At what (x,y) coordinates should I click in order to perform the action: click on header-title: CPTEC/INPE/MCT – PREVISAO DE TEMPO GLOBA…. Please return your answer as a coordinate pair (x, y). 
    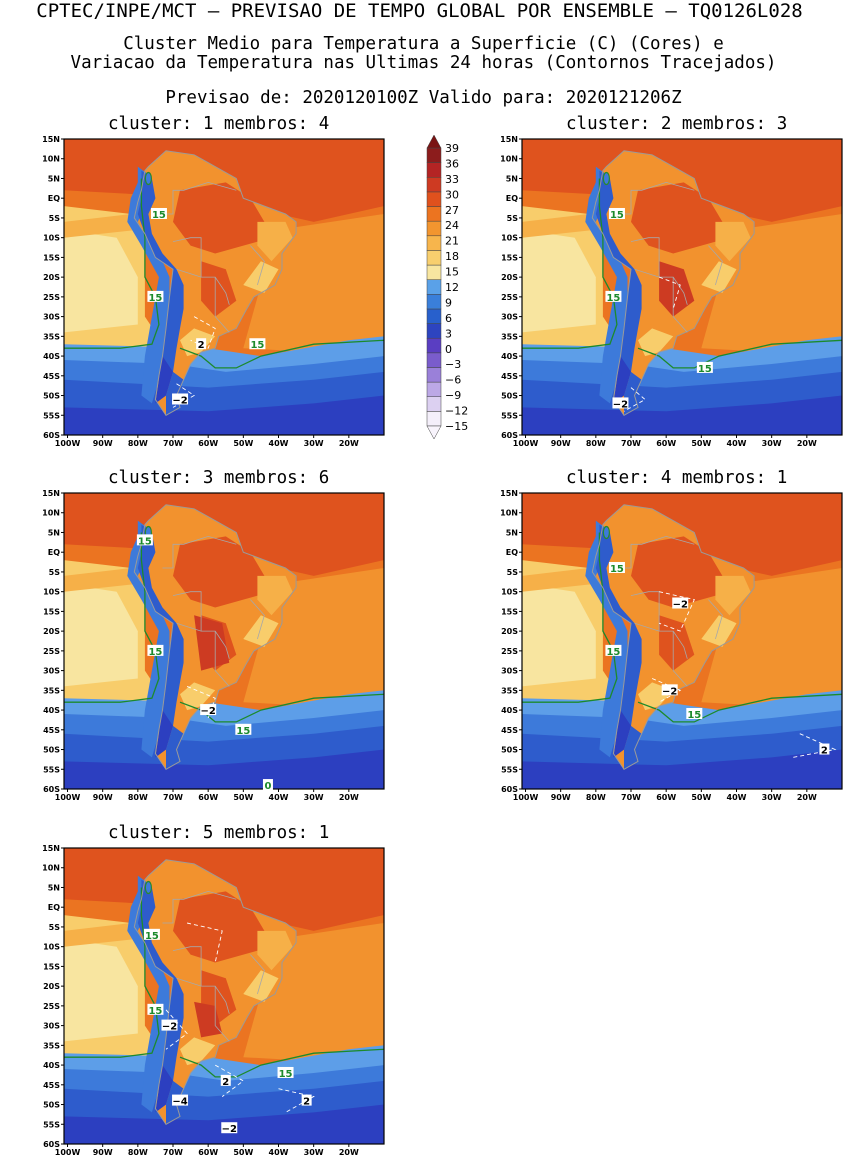
    Looking at the image, I should click on (419, 11).